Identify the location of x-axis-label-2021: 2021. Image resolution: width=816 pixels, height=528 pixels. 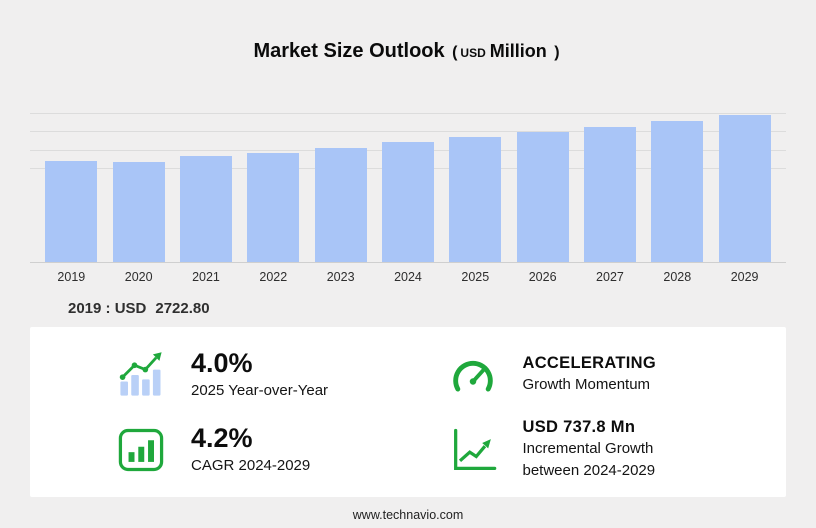
(206, 277).